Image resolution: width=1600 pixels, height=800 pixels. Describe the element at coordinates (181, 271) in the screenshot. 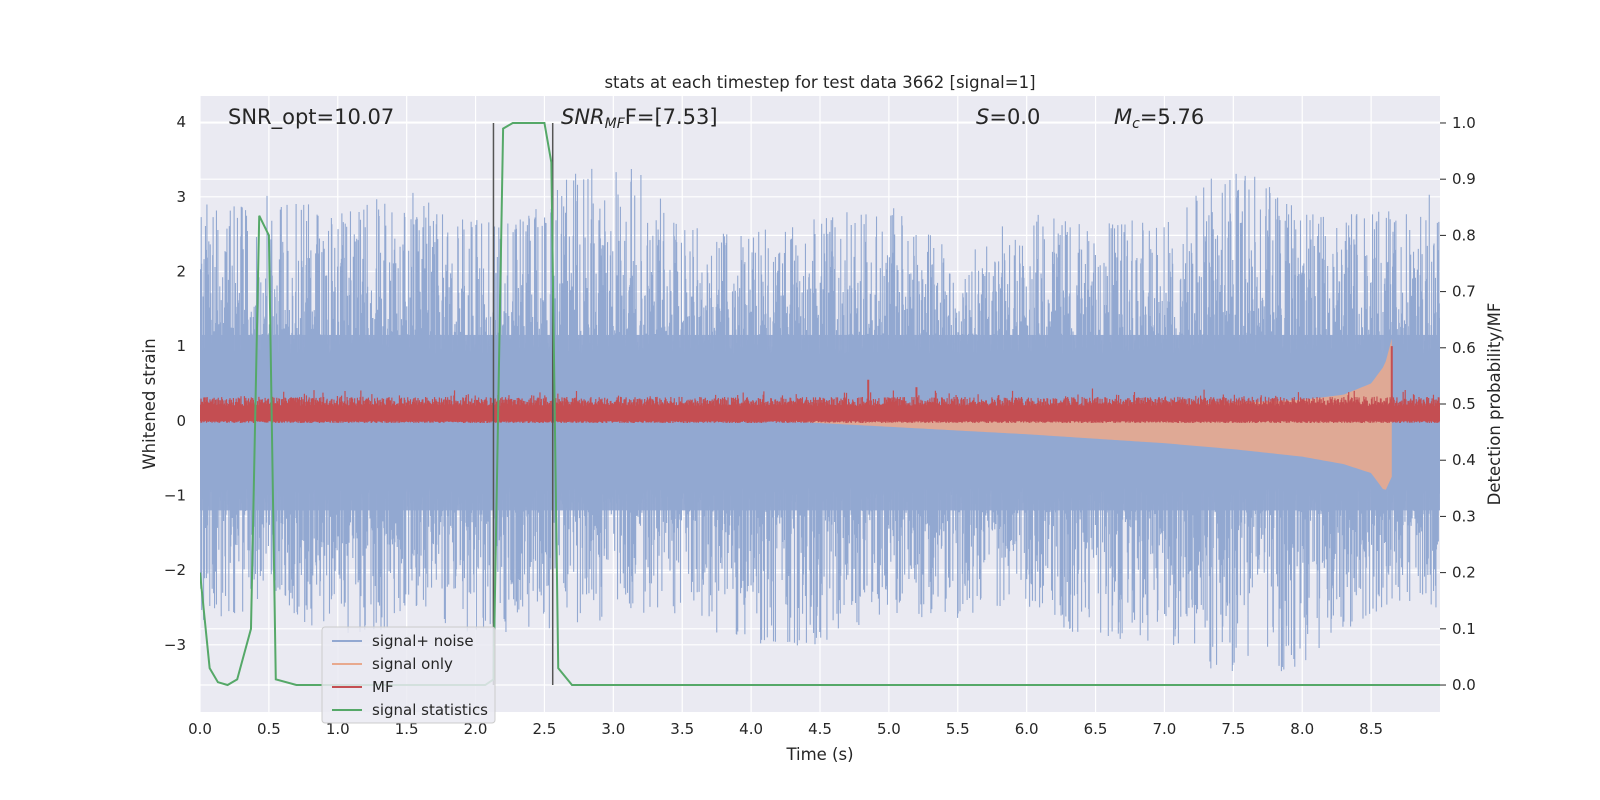

I see `y-tick-label: 2` at that location.